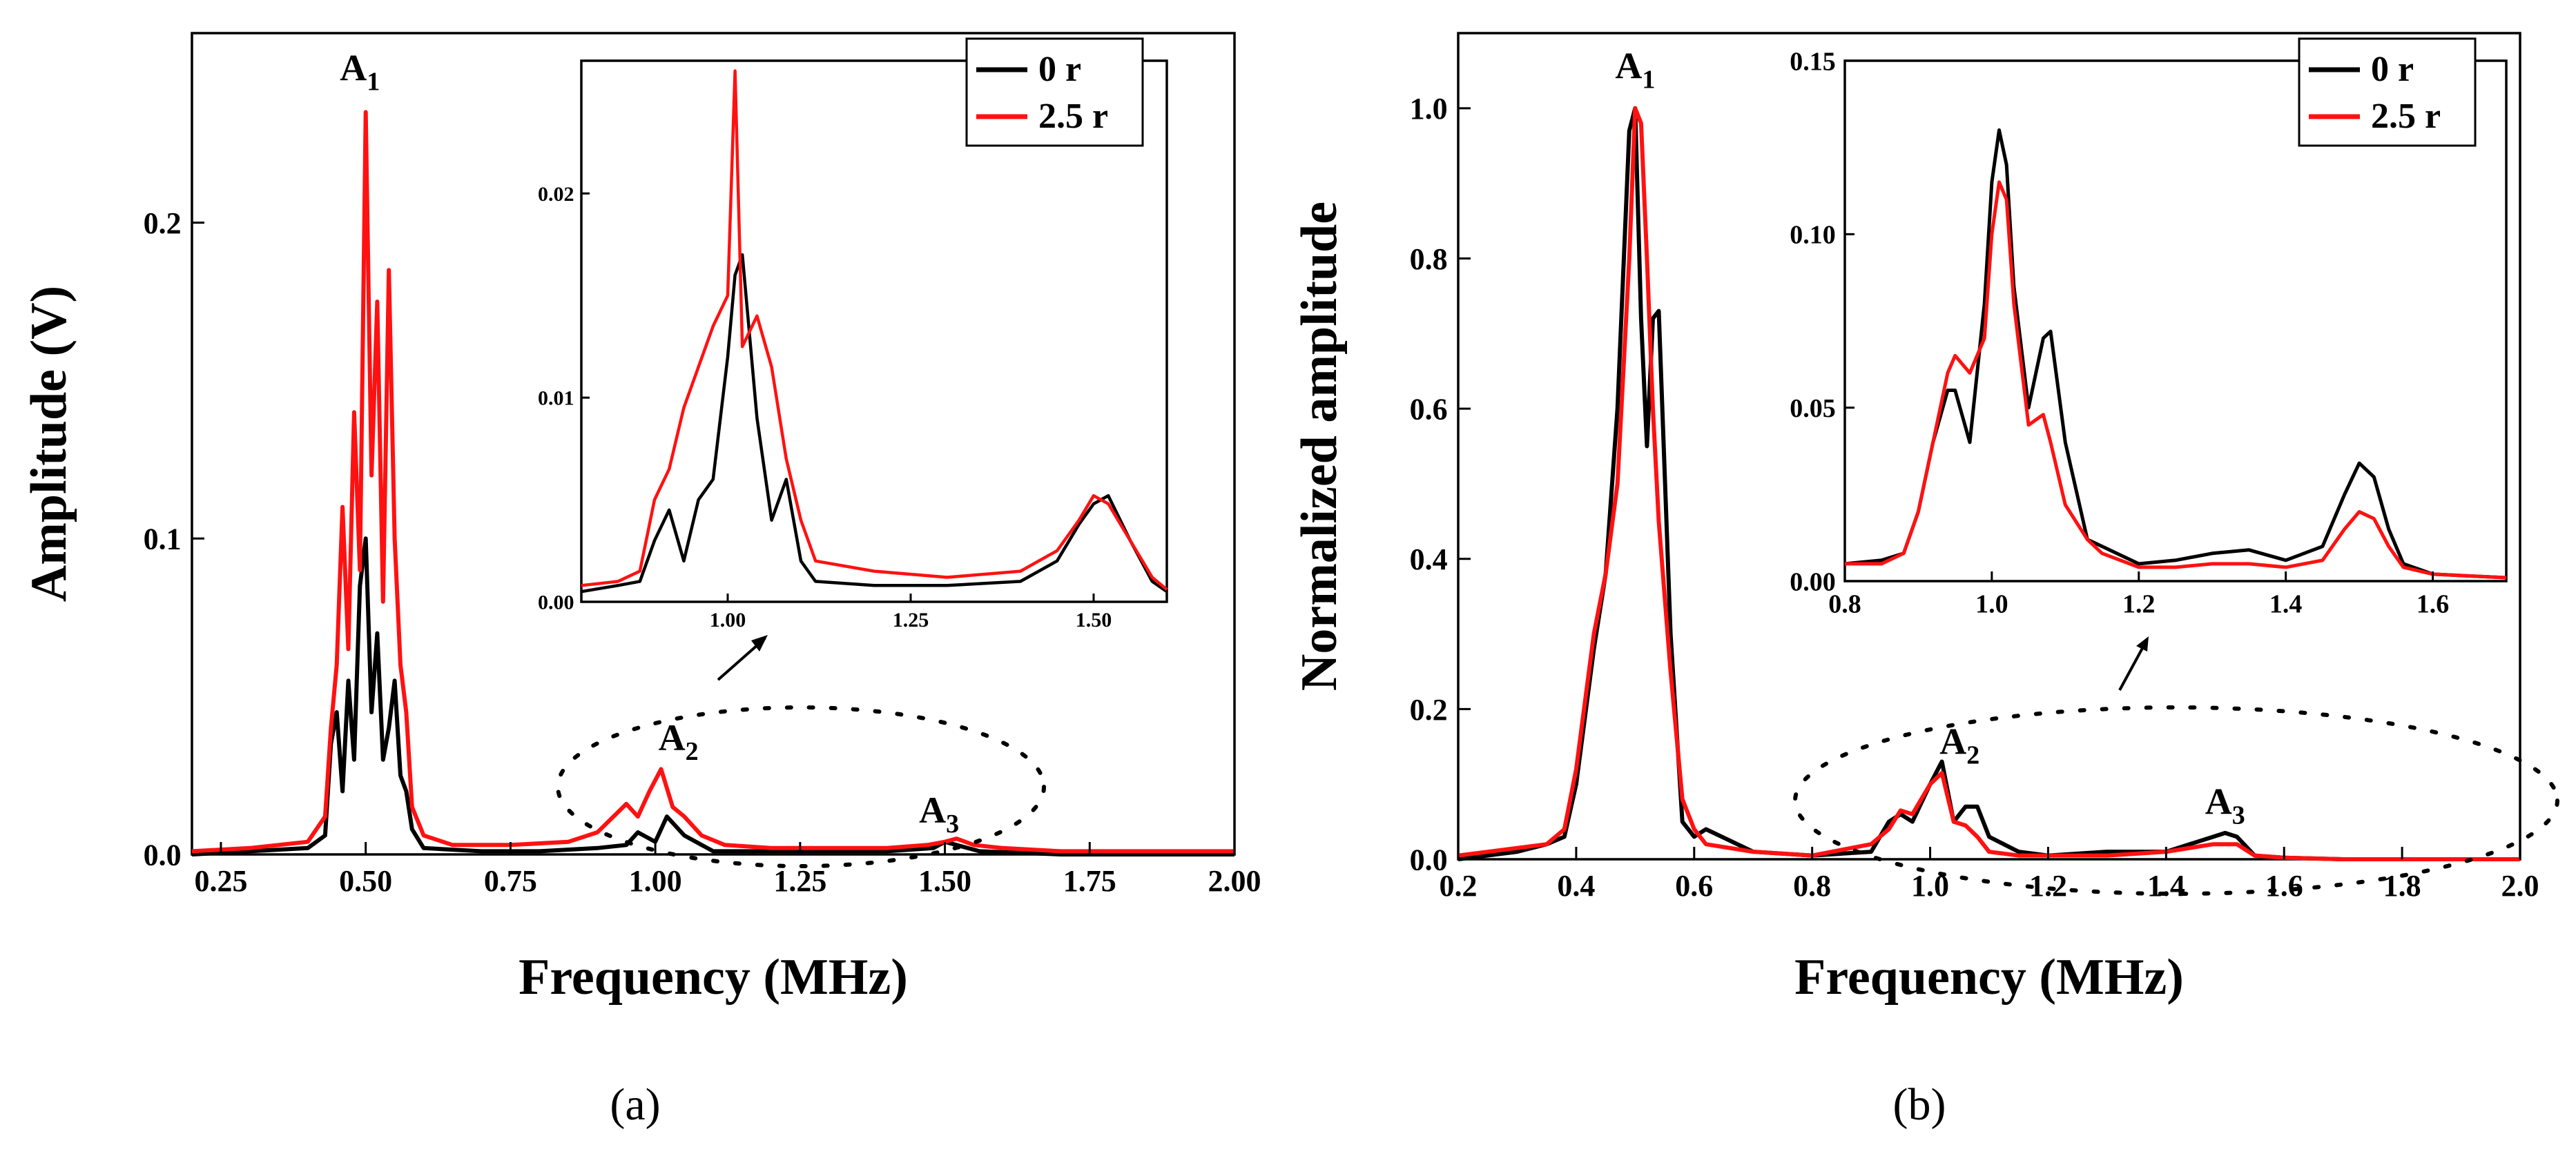 This screenshot has width=2576, height=1165. I want to click on b-zoom-region-ellipse, so click(2176, 801).